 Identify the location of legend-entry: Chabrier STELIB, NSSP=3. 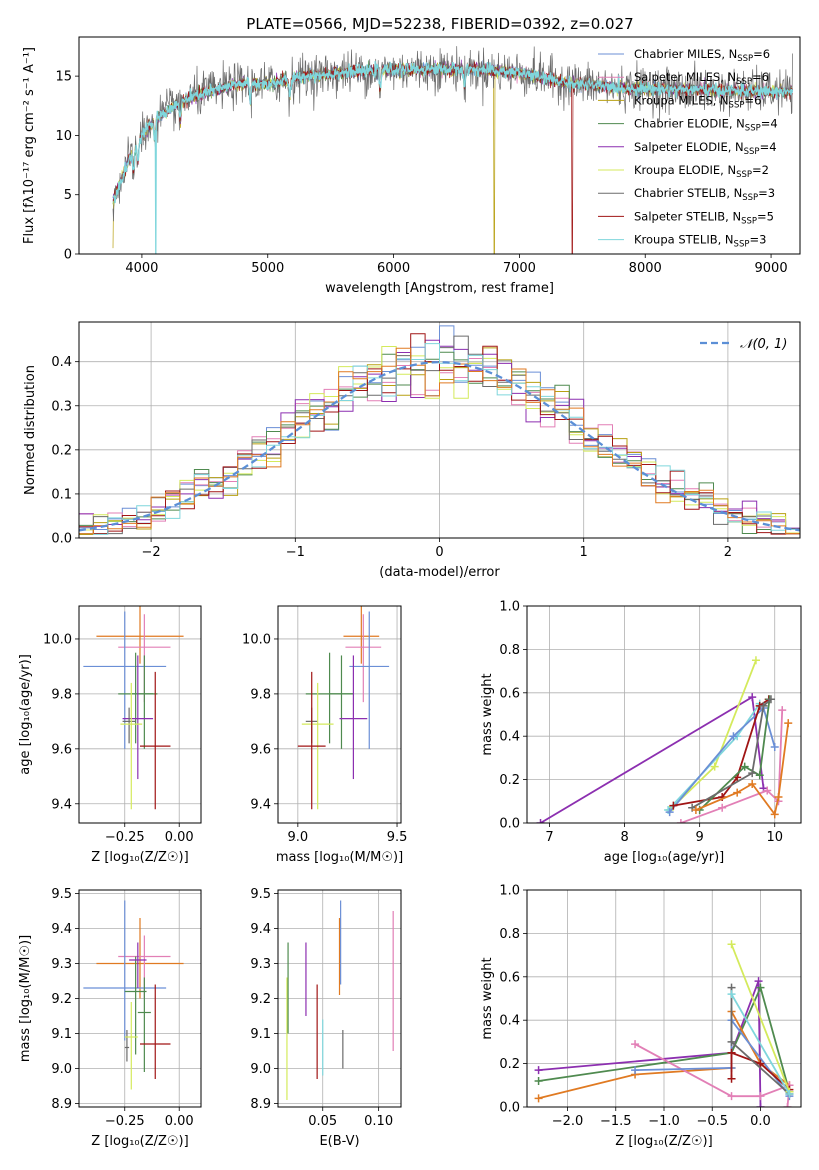
(704, 194).